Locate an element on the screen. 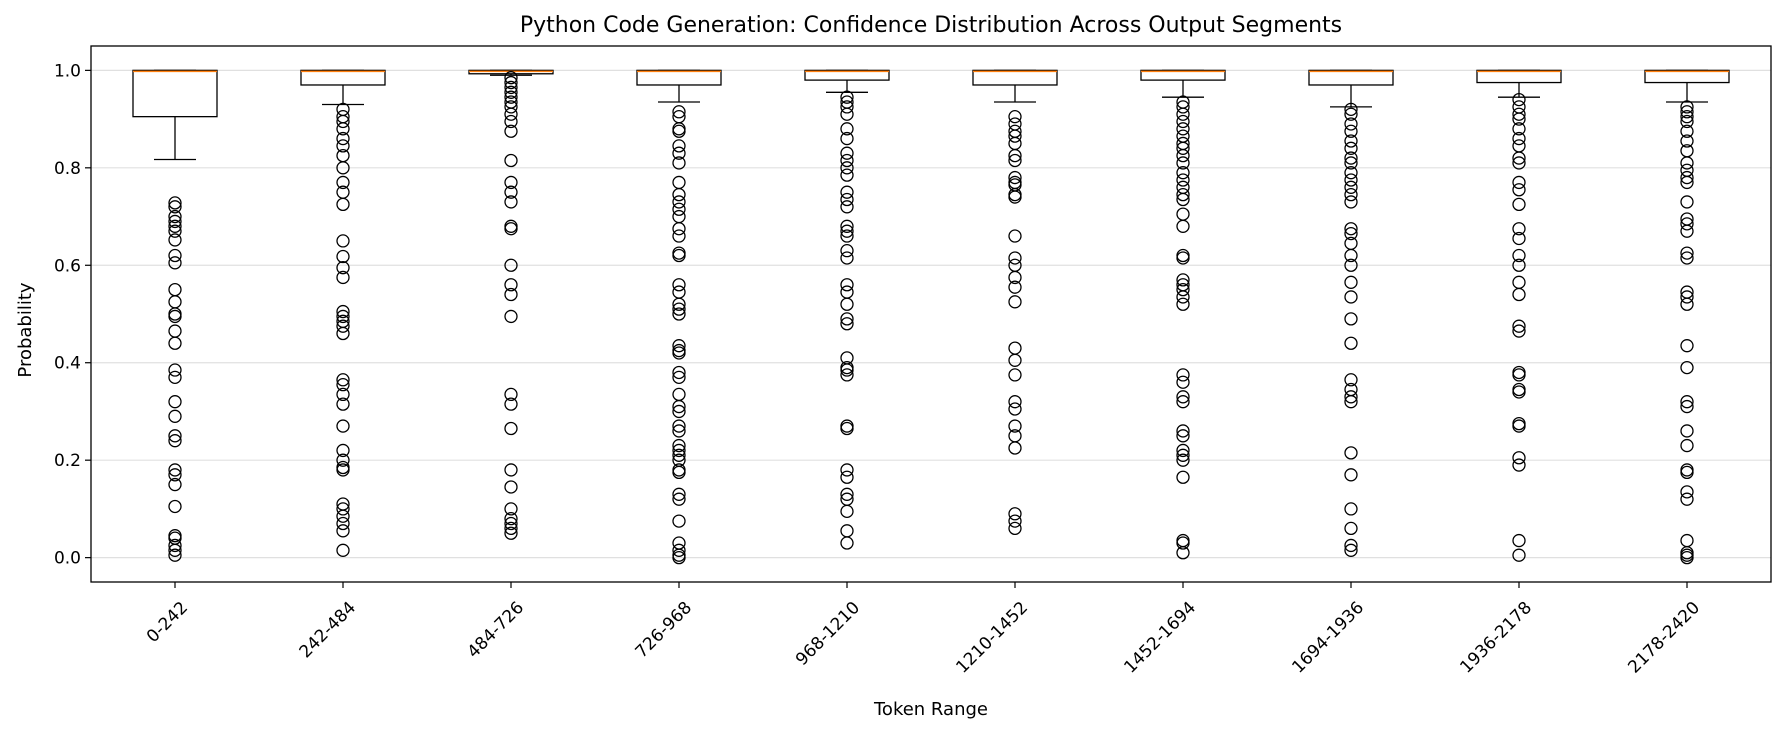 Image resolution: width=1785 pixels, height=734 pixels. y-tick-label: 1.0 is located at coordinates (67, 71).